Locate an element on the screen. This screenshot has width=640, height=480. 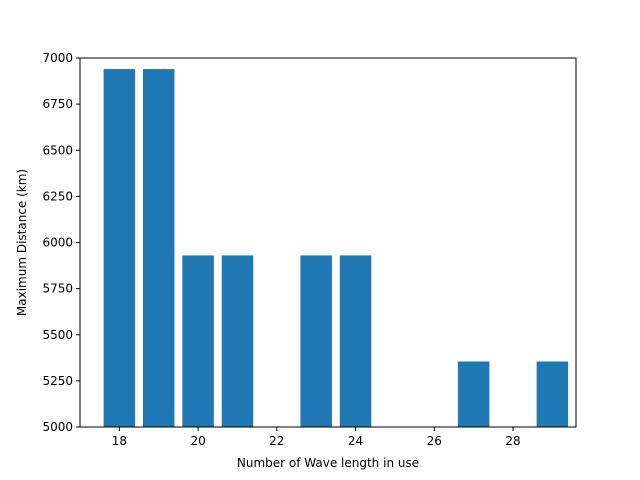
x-tick-label: 24 is located at coordinates (355, 441).